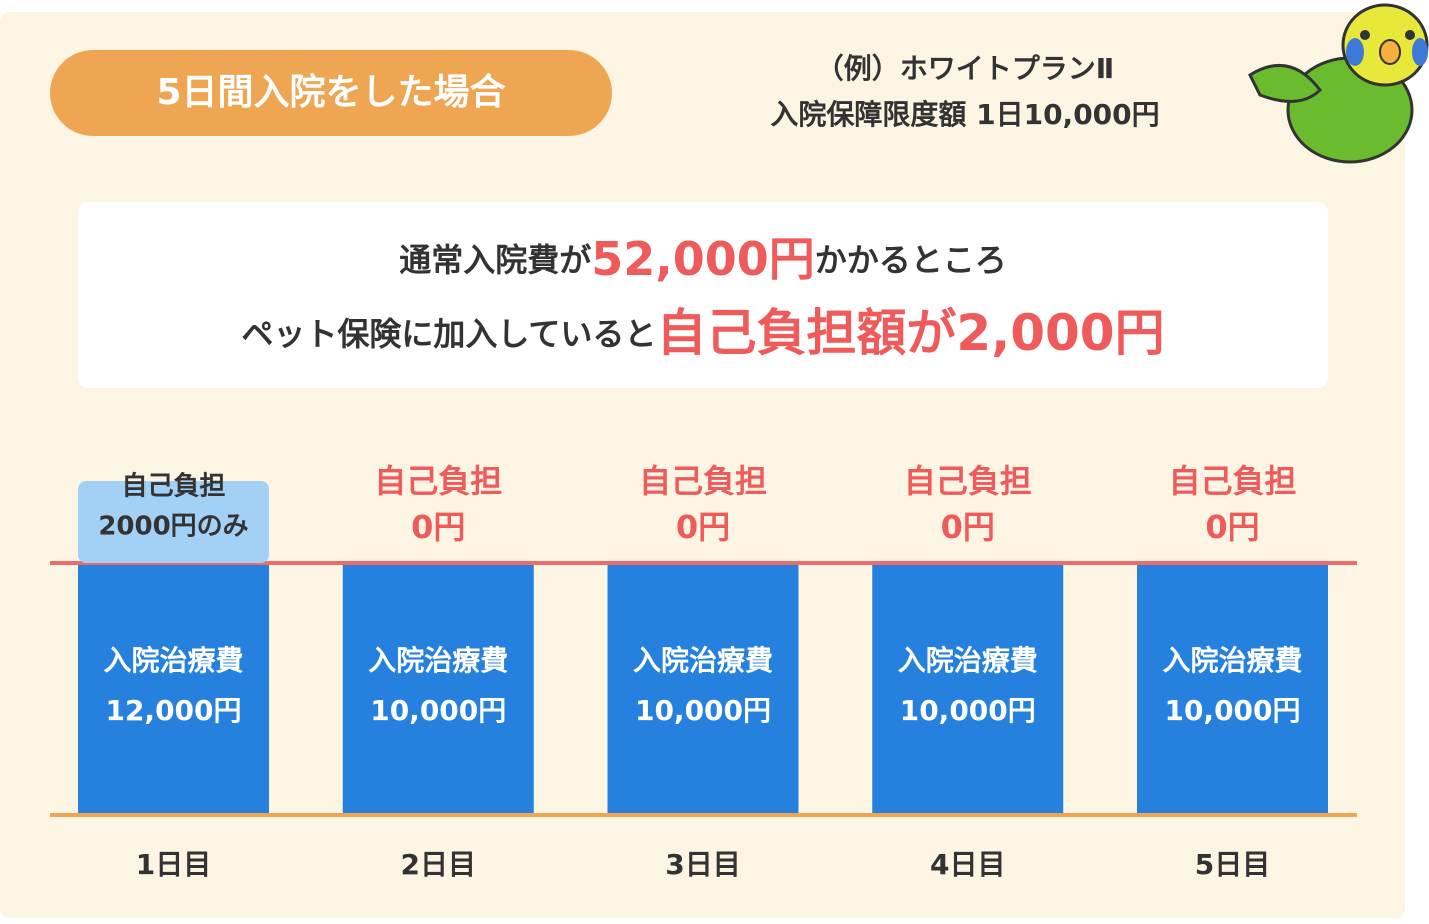  Describe the element at coordinates (910, 333) in the screenshot. I see `summary-highlight: 自己負担額が2,000円` at that location.